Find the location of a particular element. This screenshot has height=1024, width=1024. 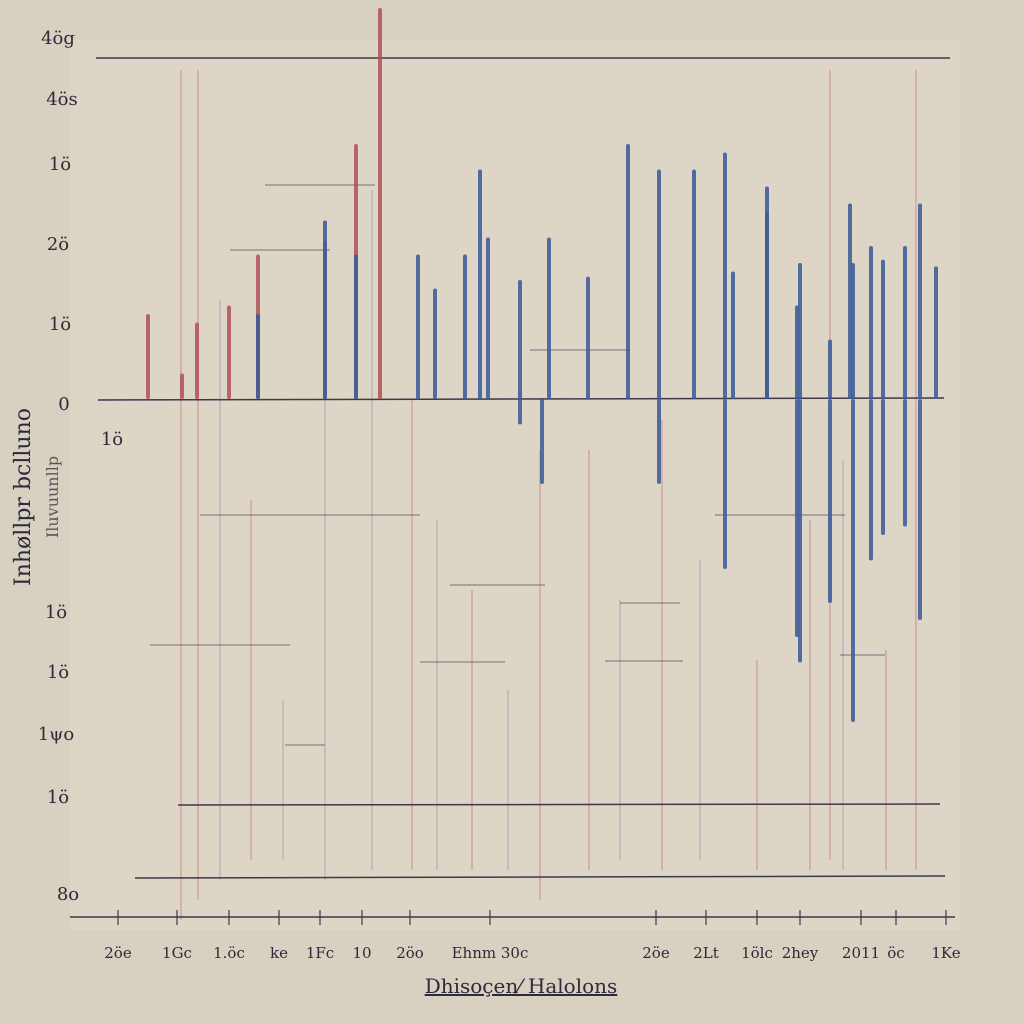

x-tick-label: 1.öc is located at coordinates (229, 953).